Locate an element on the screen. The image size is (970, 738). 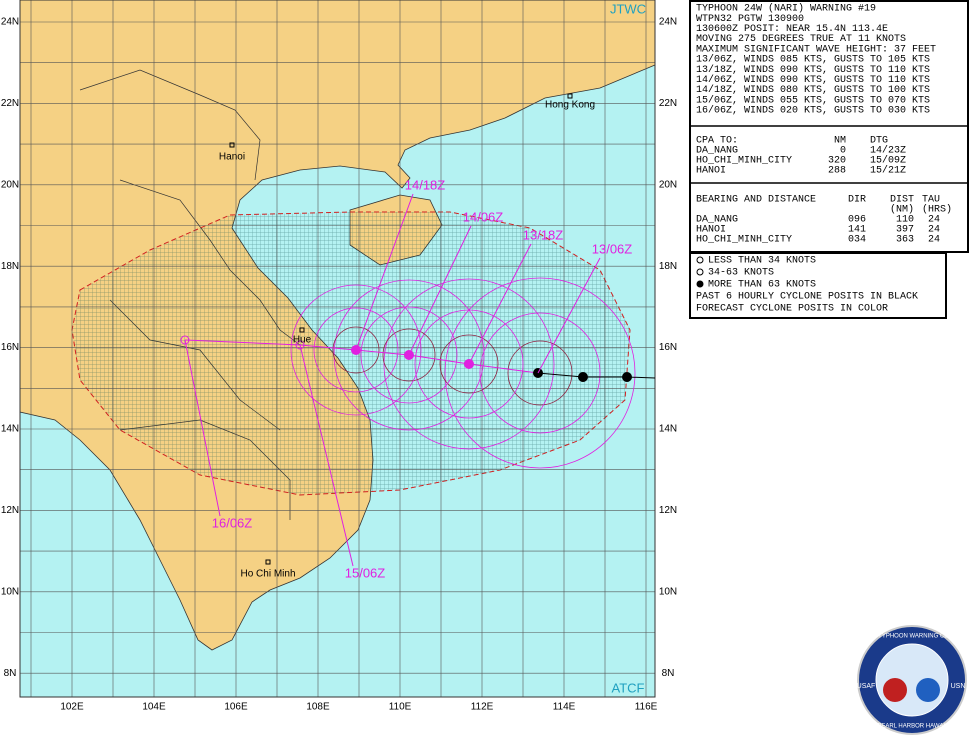
lon-label: 116E is located at coordinates (646, 707).